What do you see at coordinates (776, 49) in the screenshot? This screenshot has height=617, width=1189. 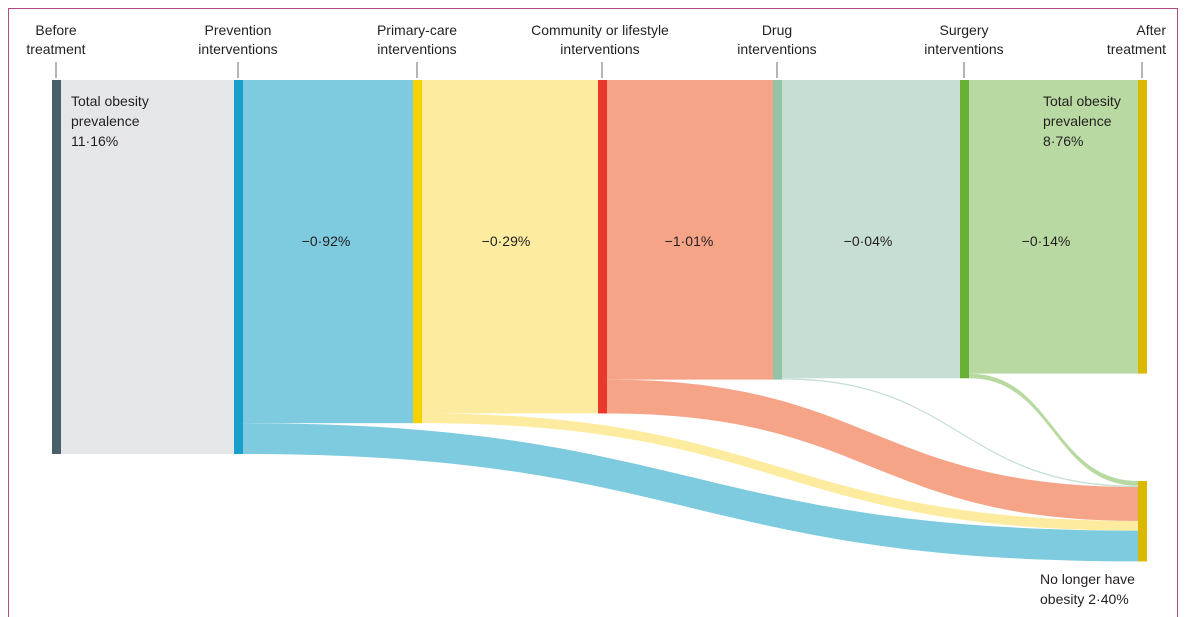 I see `header-drug-line2: interventions` at bounding box center [776, 49].